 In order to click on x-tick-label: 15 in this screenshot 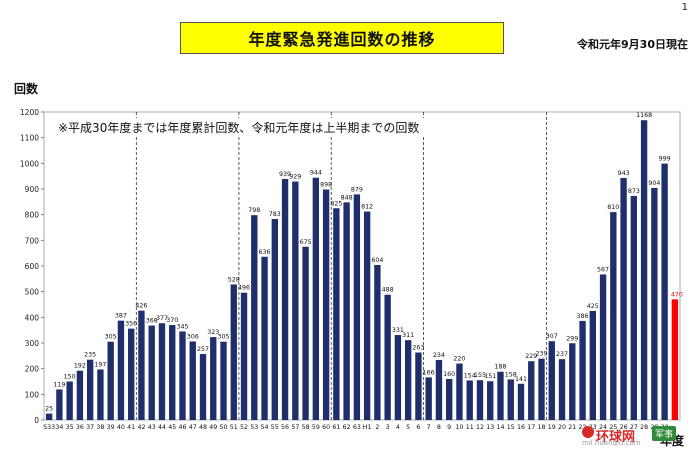, I will do `click(511, 427)`.